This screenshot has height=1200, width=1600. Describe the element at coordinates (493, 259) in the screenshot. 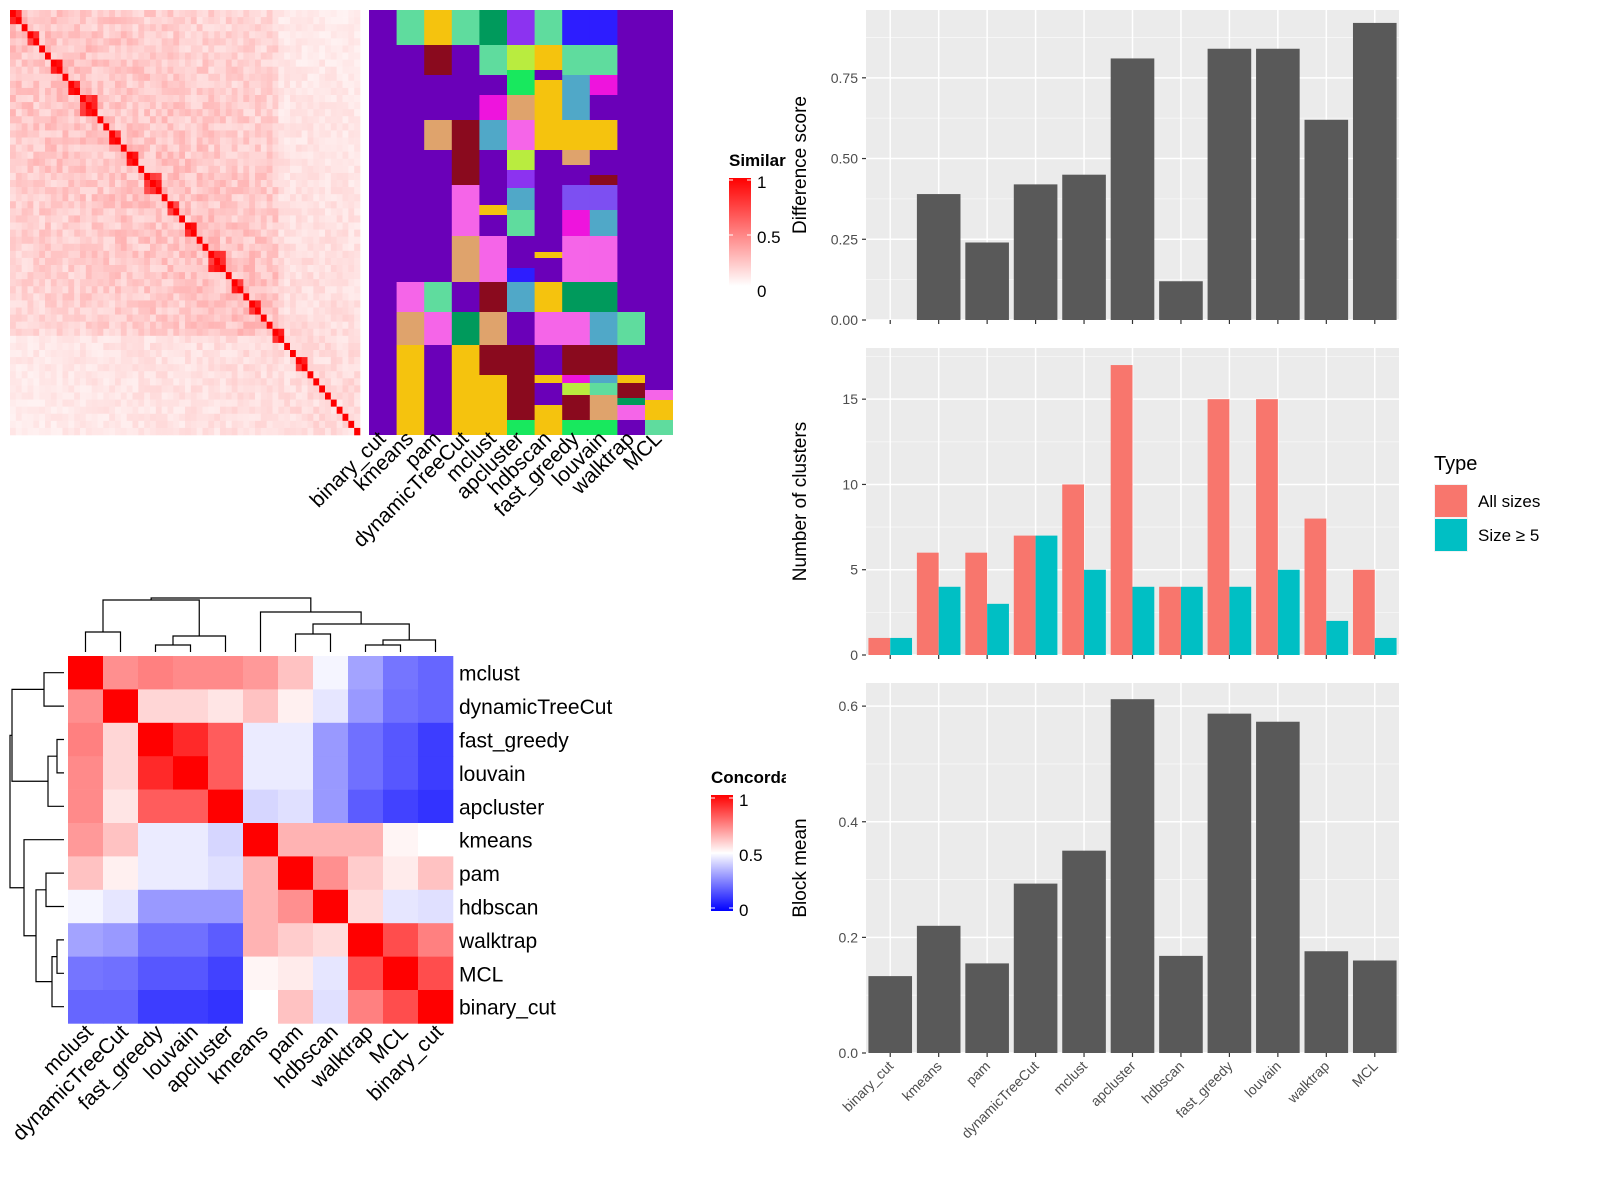

I see `annotation-cell-mclust` at that location.